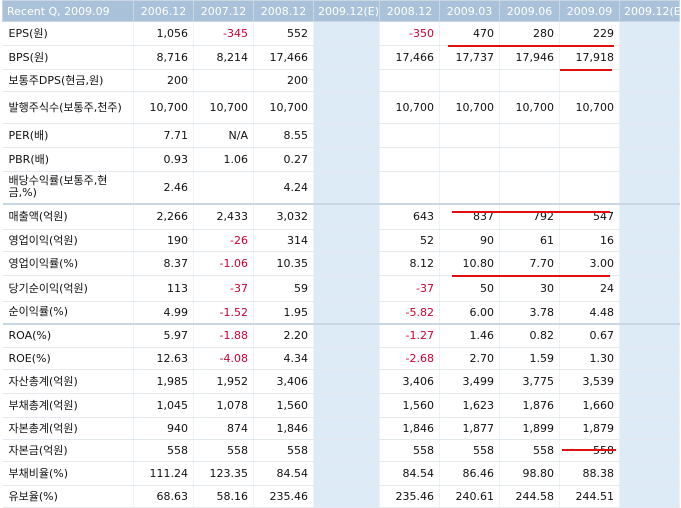 The height and width of the screenshot is (508, 681). What do you see at coordinates (529, 496) in the screenshot?
I see `table-cell: 244.58` at bounding box center [529, 496].